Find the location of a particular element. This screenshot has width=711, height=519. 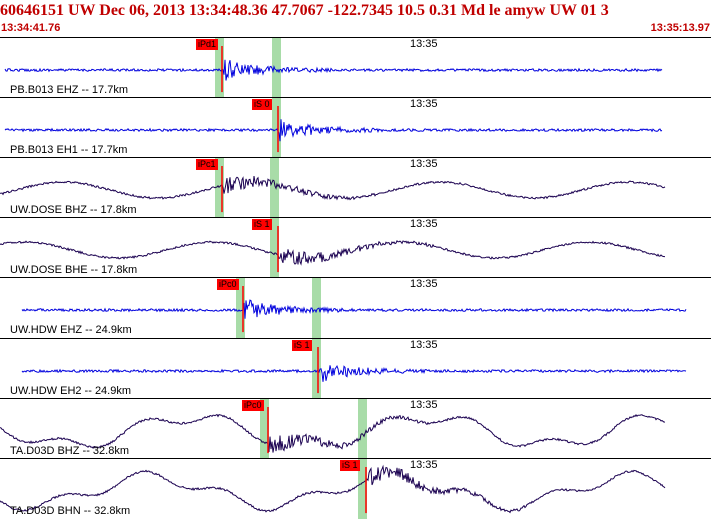

window-start-time: 13:34:41.76 is located at coordinates (31, 28).